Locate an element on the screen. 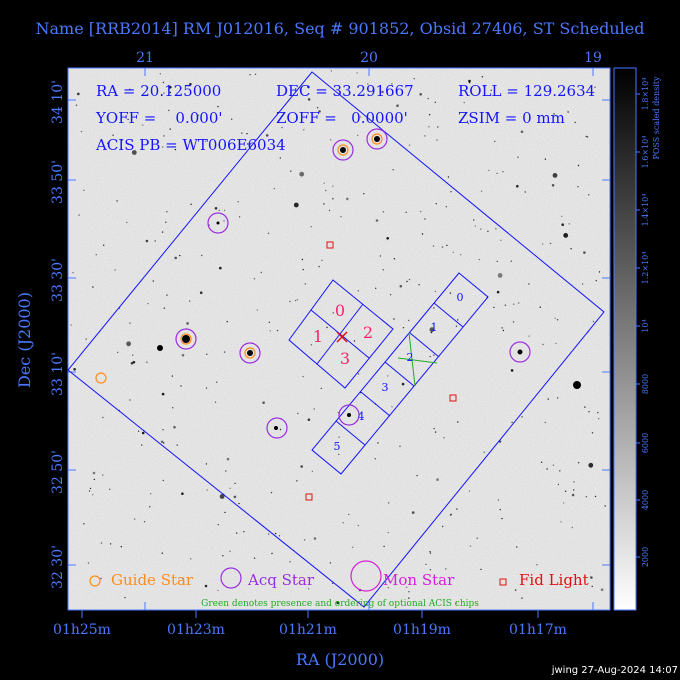 This screenshot has width=680, height=680. acis-i-chip-label-3: 3 is located at coordinates (345, 358).